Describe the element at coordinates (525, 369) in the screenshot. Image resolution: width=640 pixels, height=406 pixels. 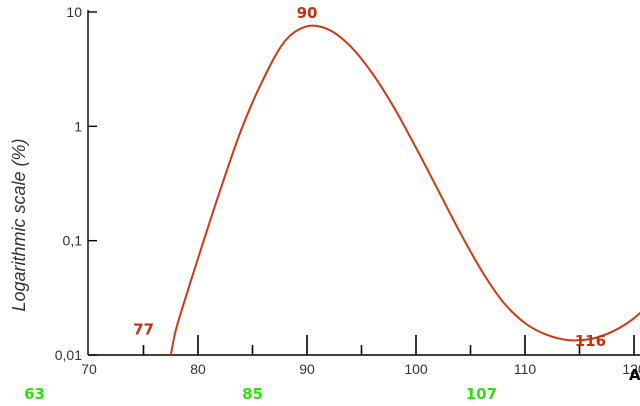
I see `x-tick-label: 110` at that location.